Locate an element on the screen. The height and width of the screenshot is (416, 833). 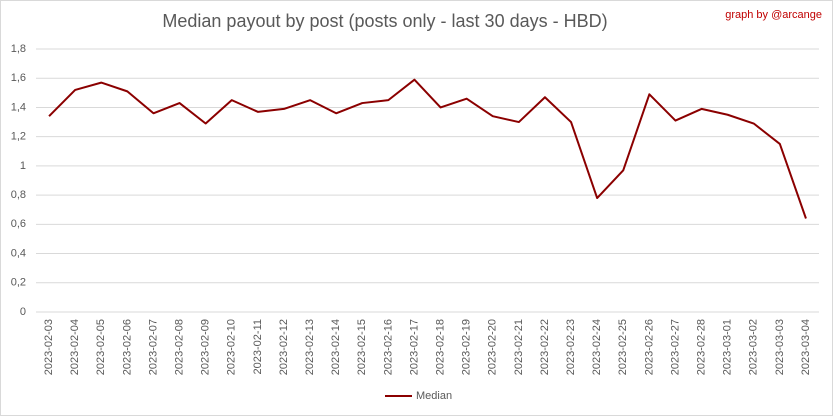
x-tick-label: 2023-02-15 is located at coordinates (362, 347).